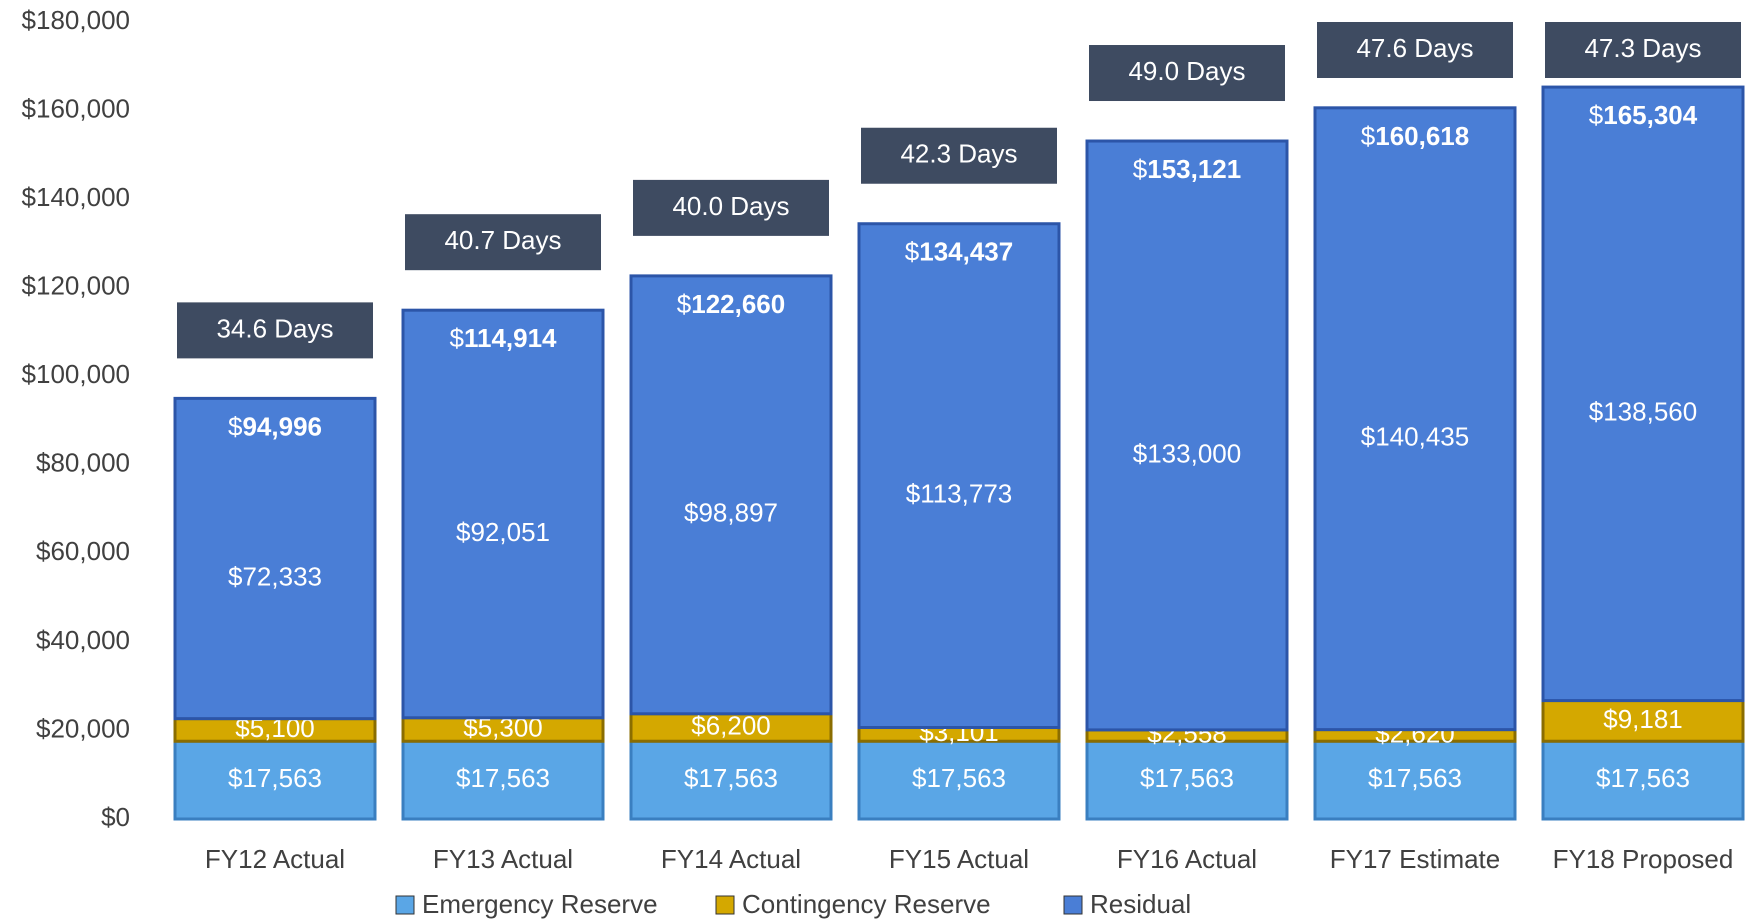 This screenshot has height=921, width=1759. I want to click on value-label: $6,200, so click(731, 725).